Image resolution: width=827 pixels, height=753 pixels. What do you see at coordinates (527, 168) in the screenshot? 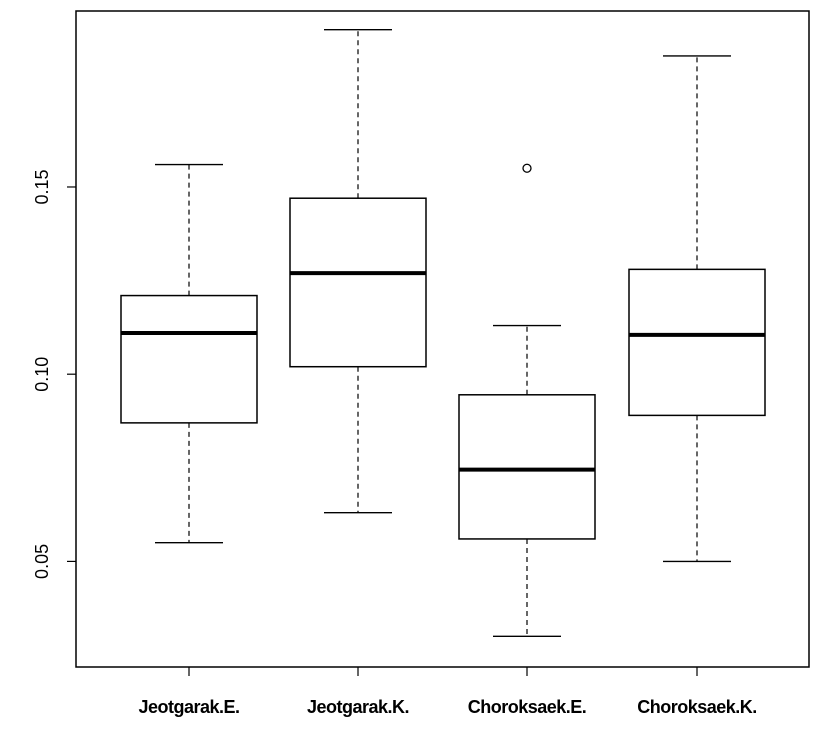
I see `outlier-point` at bounding box center [527, 168].